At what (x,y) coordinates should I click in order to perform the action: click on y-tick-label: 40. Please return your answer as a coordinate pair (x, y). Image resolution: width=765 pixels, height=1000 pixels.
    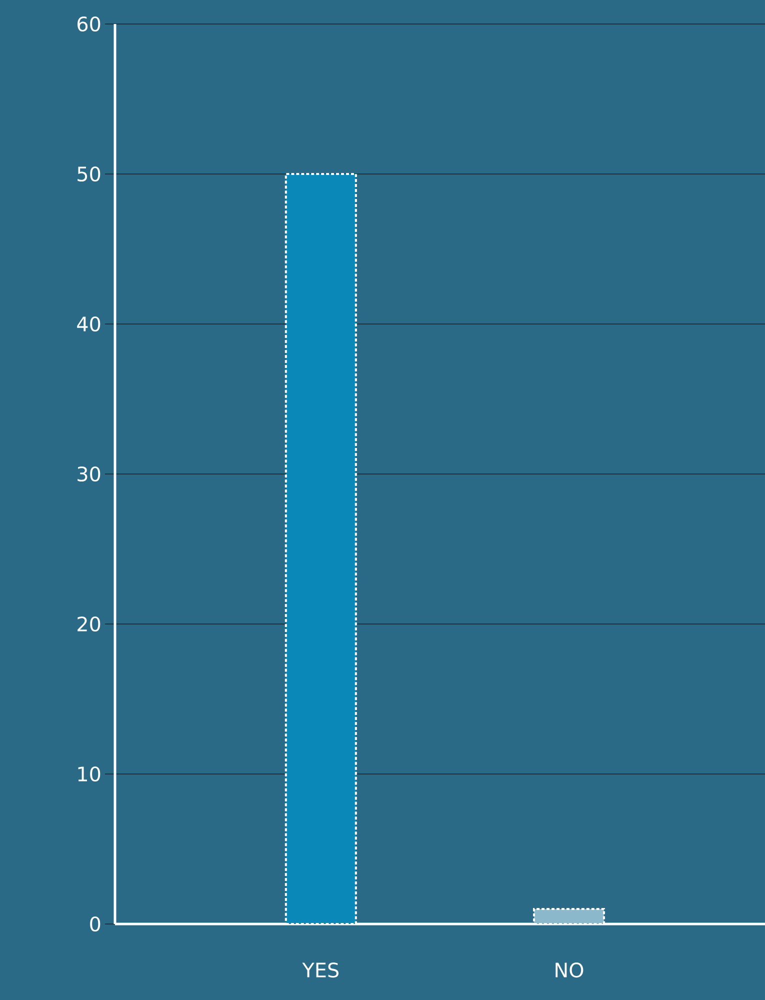
    Looking at the image, I should click on (88, 324).